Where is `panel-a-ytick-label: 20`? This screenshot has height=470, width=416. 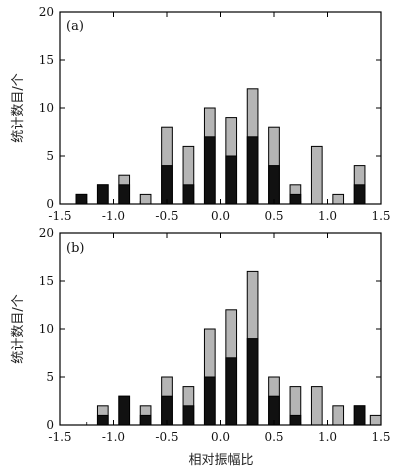 panel-a-ytick-label: 20 is located at coordinates (46, 12).